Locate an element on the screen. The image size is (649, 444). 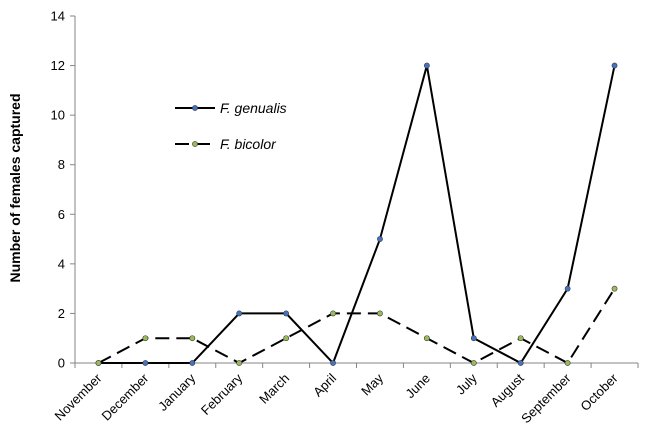
data-point-f-bicolor-february is located at coordinates (239, 363).